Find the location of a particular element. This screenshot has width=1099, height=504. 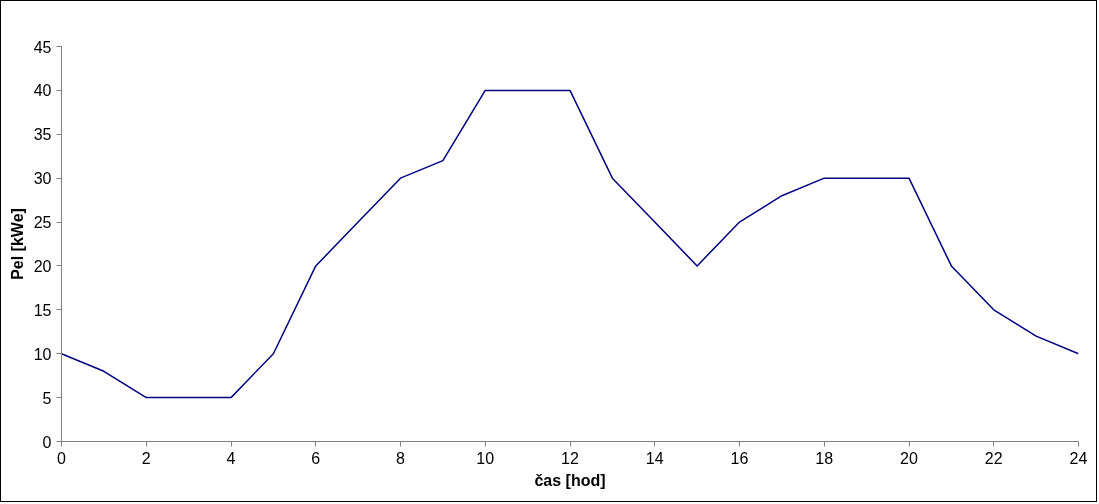

x-axis-title: čas [hod] is located at coordinates (570, 480).